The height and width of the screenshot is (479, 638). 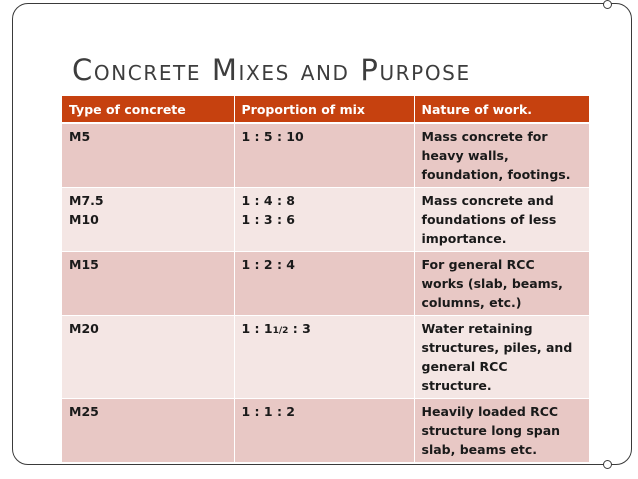 What do you see at coordinates (501, 110) in the screenshot?
I see `header-nature: Nature of work.` at bounding box center [501, 110].